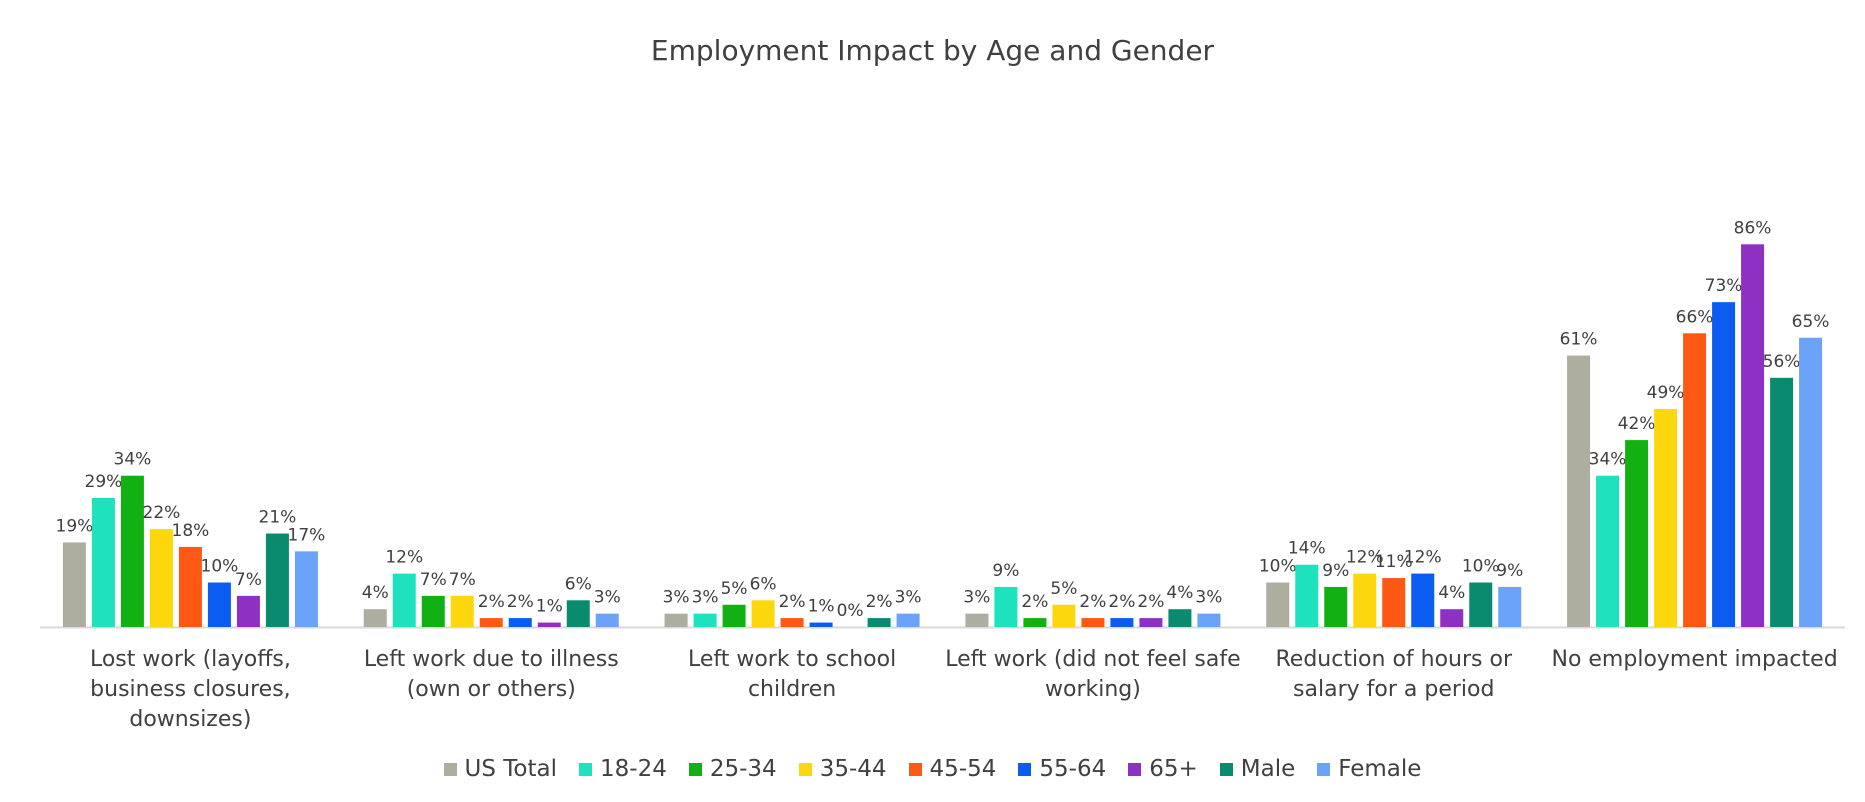 The width and height of the screenshot is (1865, 802). What do you see at coordinates (248, 611) in the screenshot?
I see `bar-65--cat-1` at bounding box center [248, 611].